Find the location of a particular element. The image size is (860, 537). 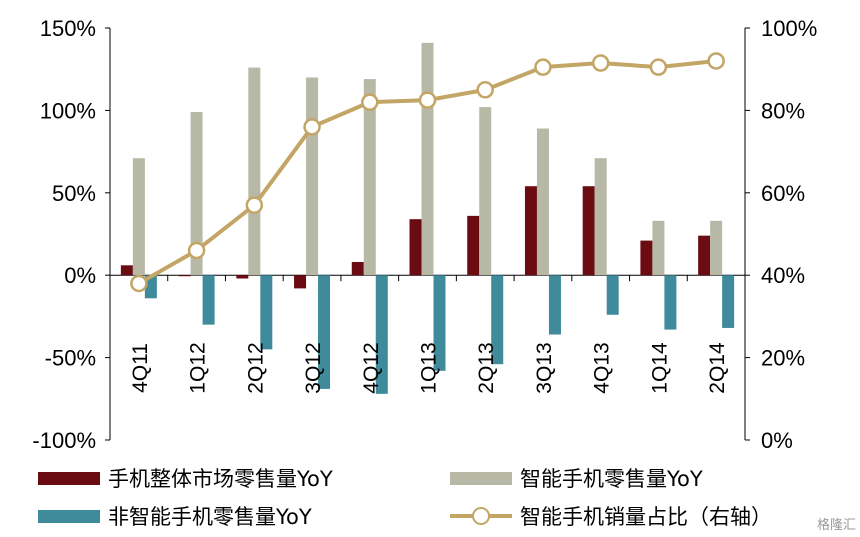

legend-swatch-smart is located at coordinates (481, 478).